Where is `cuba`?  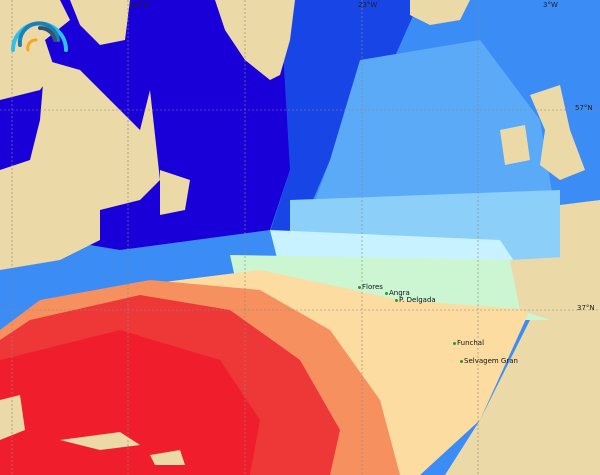
cuba is located at coordinates (100, 441).